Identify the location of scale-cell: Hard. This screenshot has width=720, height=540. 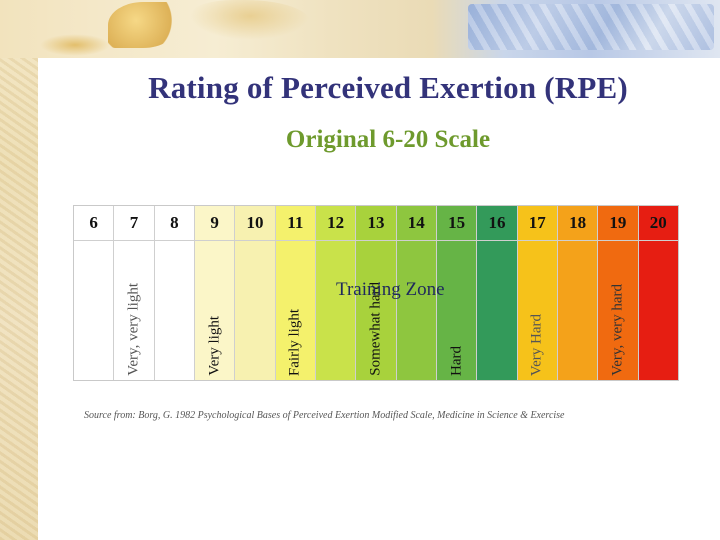
(456, 310).